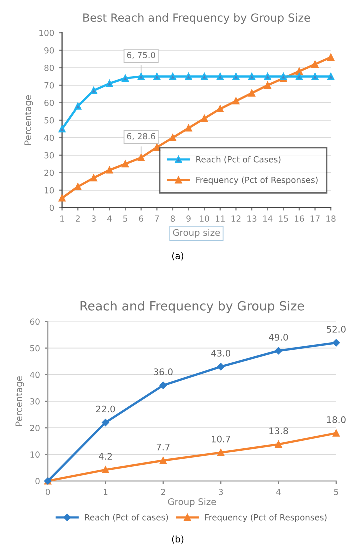 The height and width of the screenshot is (550, 356). What do you see at coordinates (283, 219) in the screenshot?
I see `x-tick-label: 15` at bounding box center [283, 219].